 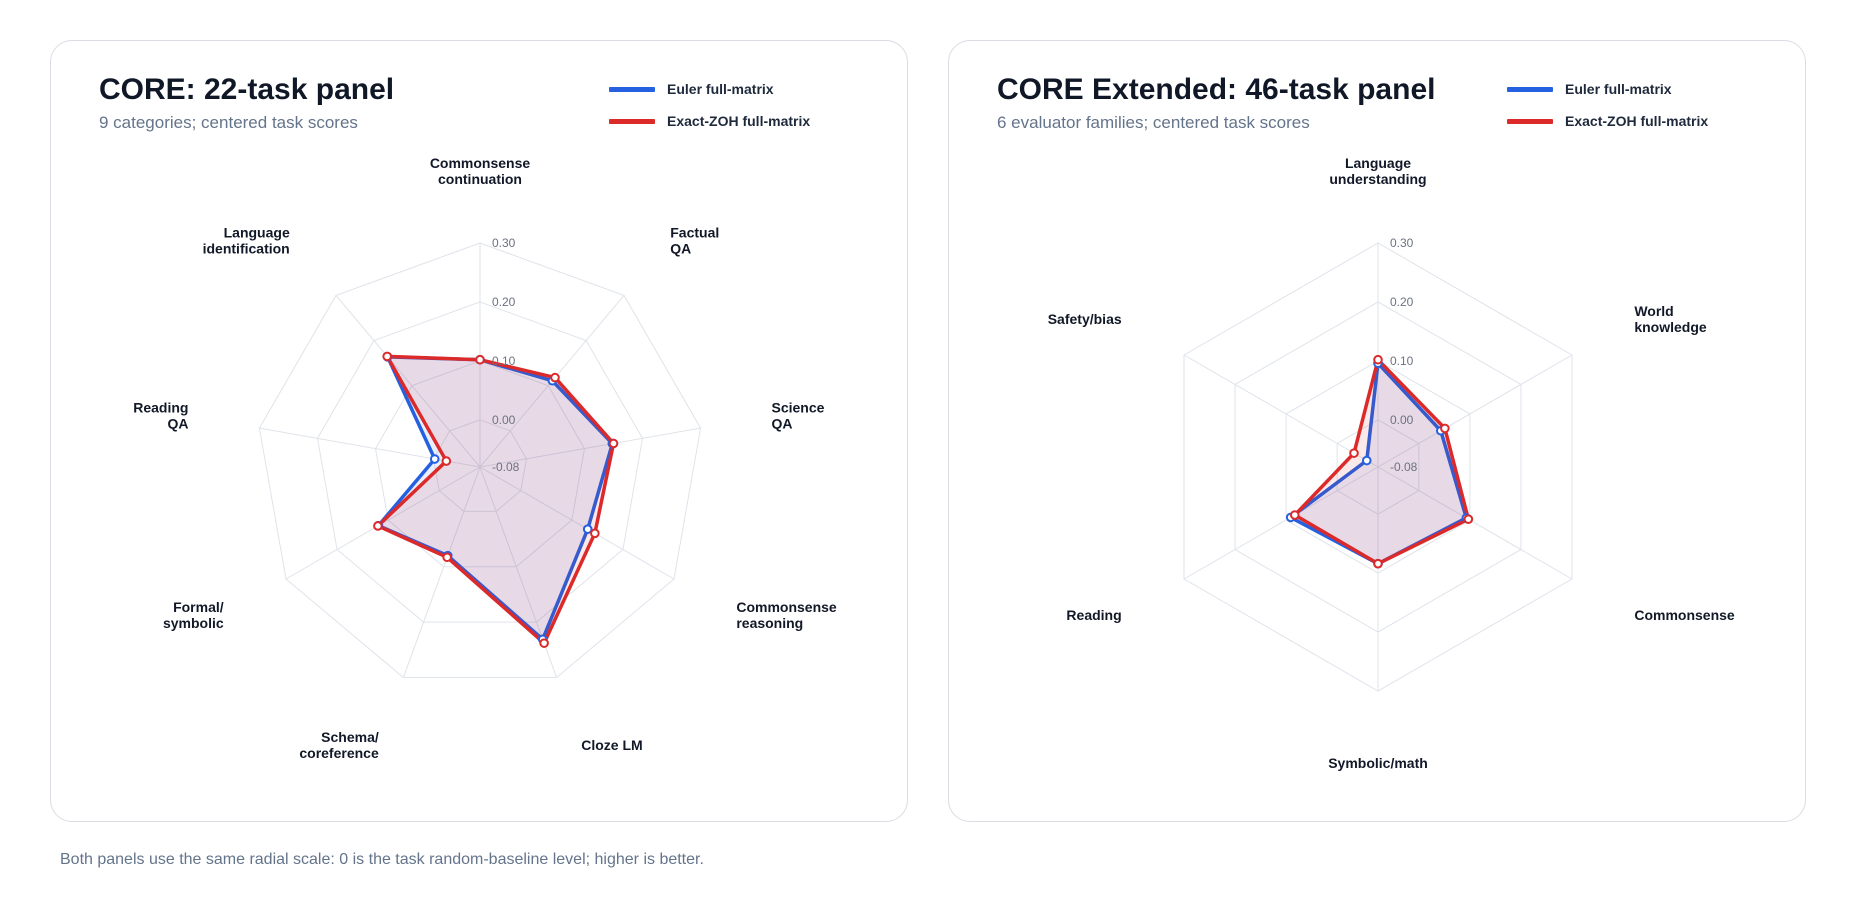 I want to click on category-label: Formal/symbolic, so click(x=193, y=615).